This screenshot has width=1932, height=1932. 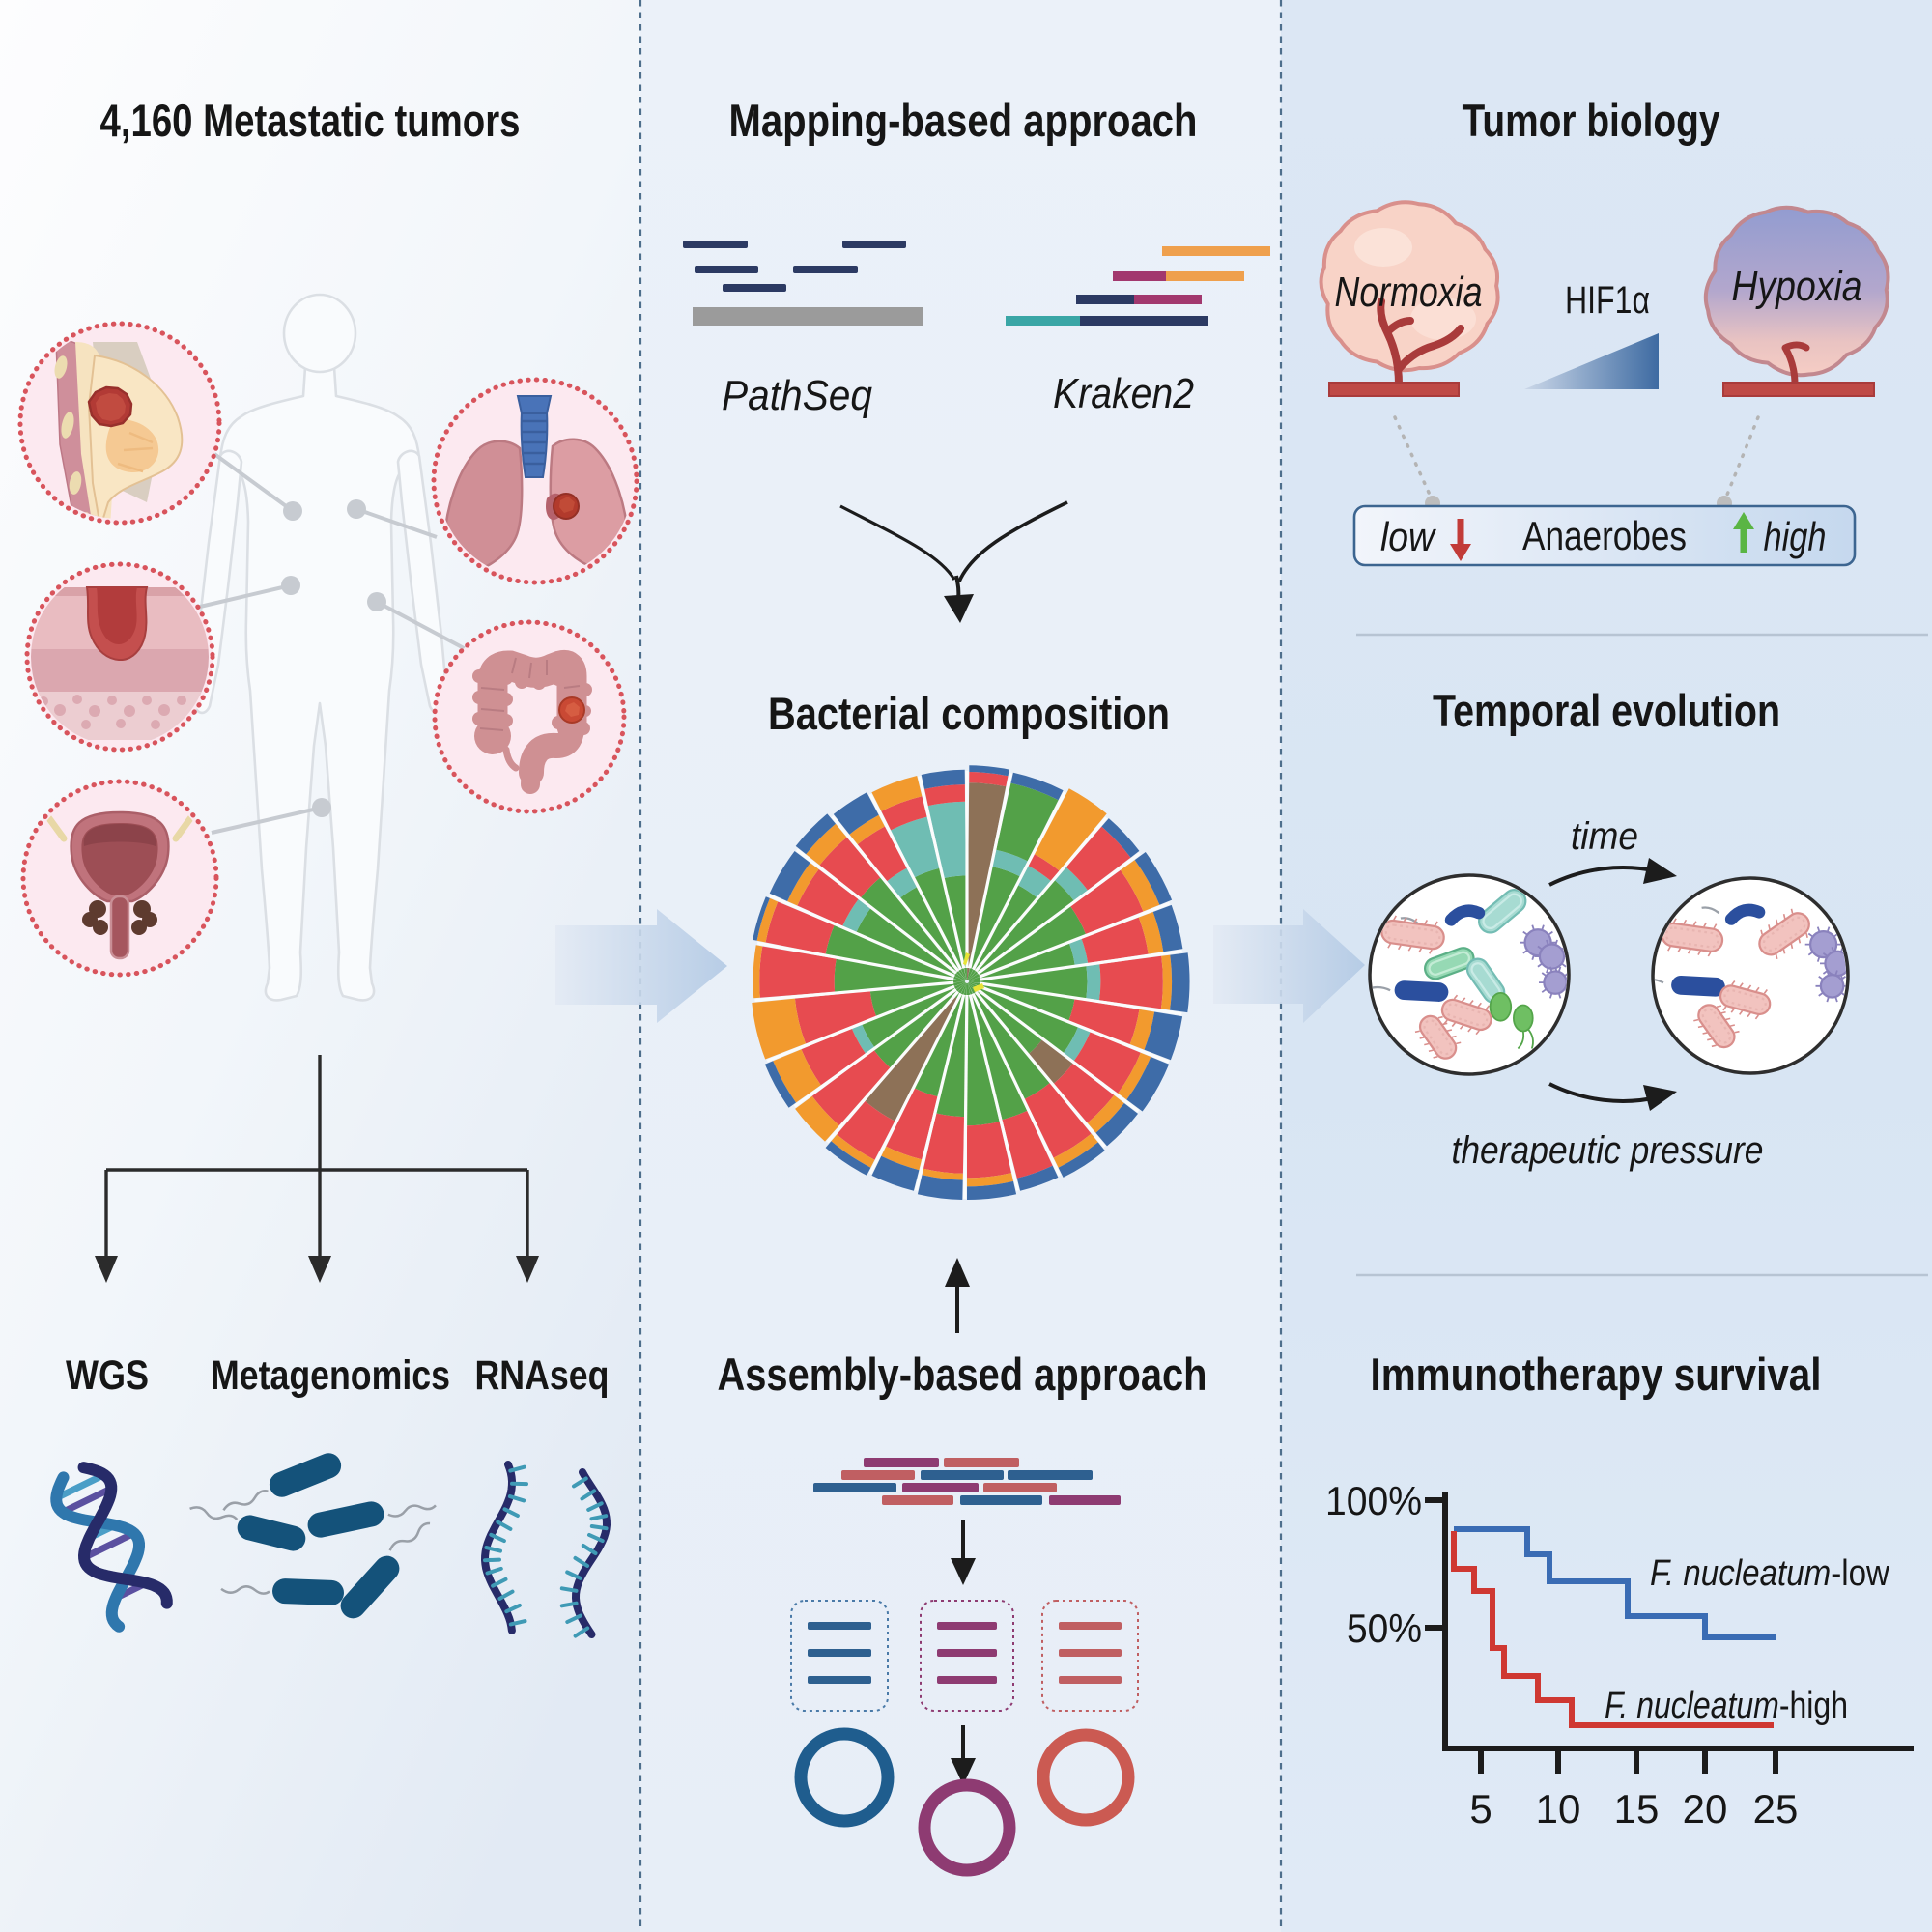 What do you see at coordinates (1604, 836) in the screenshot?
I see `svg-text: time` at bounding box center [1604, 836].